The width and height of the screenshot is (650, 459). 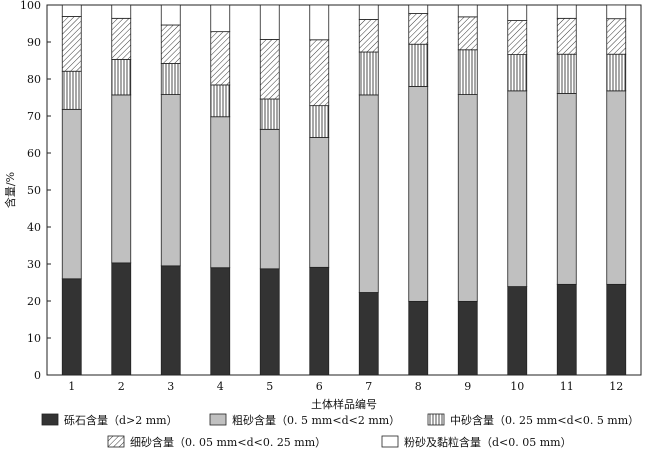 I want to click on y-tick-label: 50, so click(x=34, y=190).